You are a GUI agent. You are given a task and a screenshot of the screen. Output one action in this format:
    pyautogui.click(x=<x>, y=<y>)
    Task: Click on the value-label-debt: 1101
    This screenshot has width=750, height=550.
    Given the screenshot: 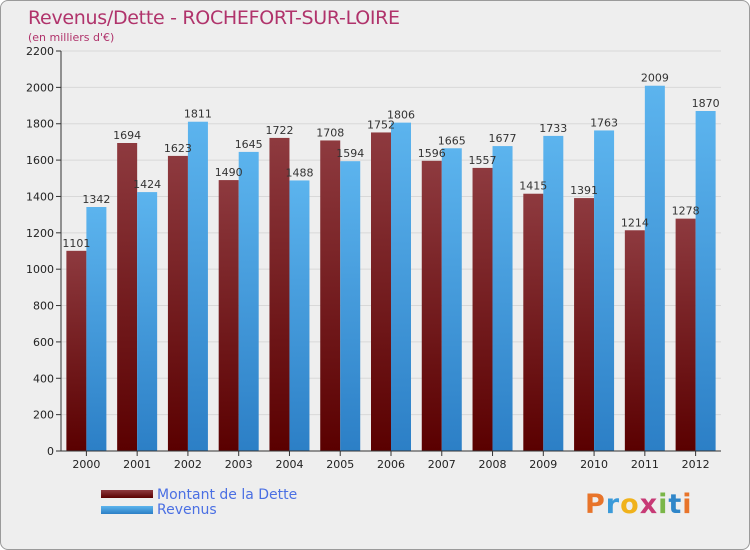 What is the action you would take?
    pyautogui.click(x=76, y=243)
    